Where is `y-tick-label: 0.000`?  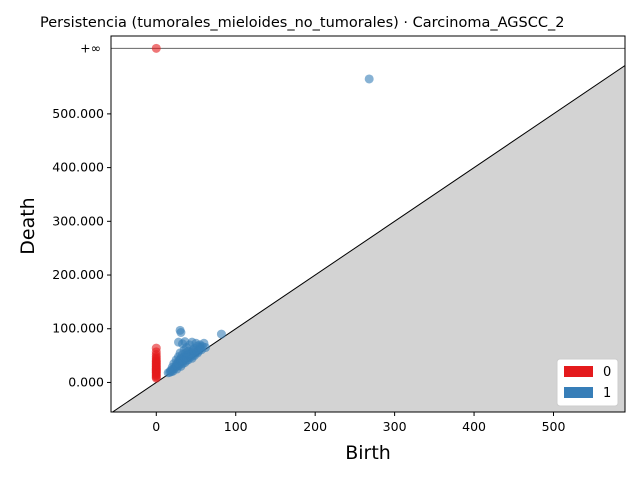 y-tick-label: 0.000 is located at coordinates (86, 381).